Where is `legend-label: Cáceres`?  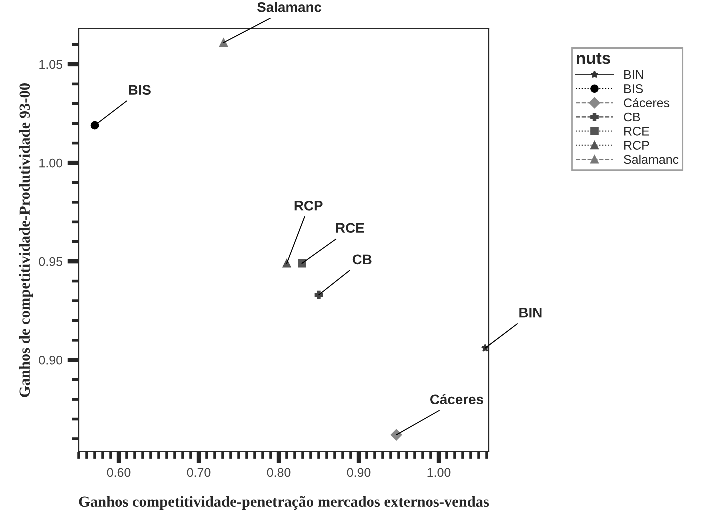 legend-label: Cáceres is located at coordinates (647, 103).